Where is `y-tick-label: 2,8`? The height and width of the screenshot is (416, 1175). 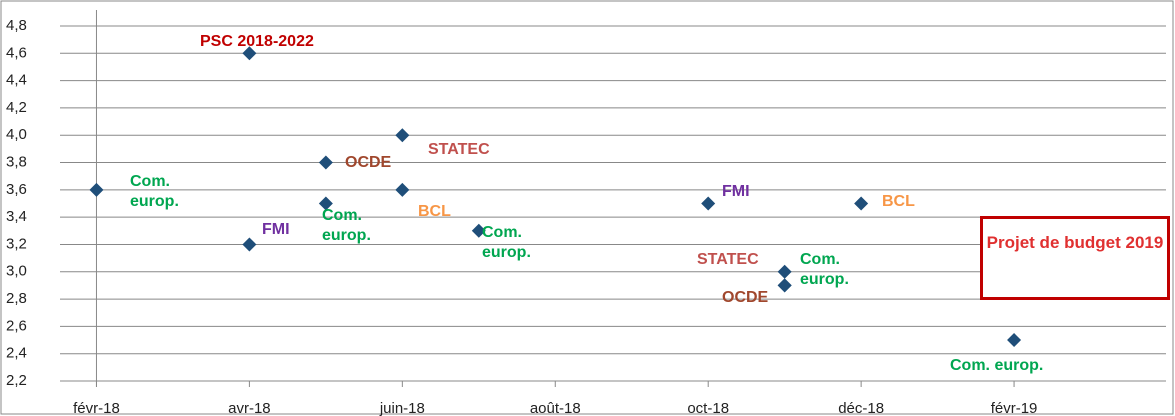
y-tick-label: 2,8 is located at coordinates (16, 298).